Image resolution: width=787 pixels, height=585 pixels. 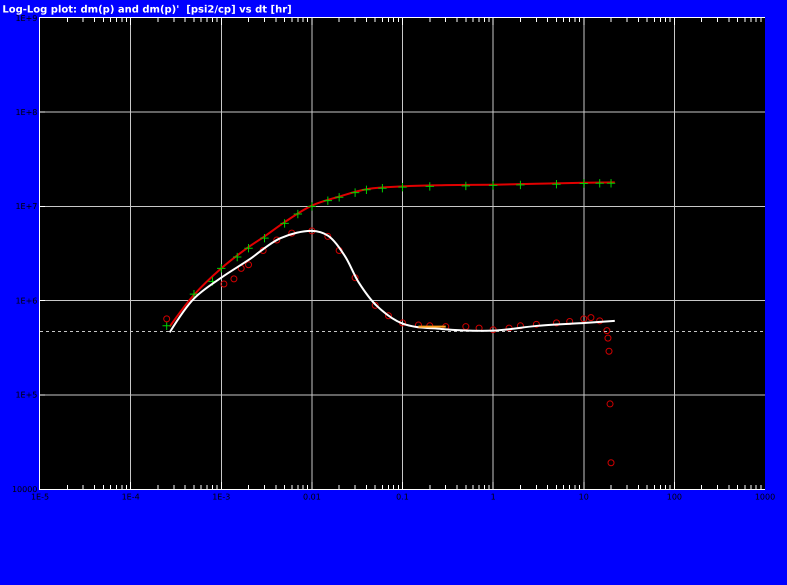 What do you see at coordinates (674, 497) in the screenshot?
I see `x-tick-label: 100` at bounding box center [674, 497].